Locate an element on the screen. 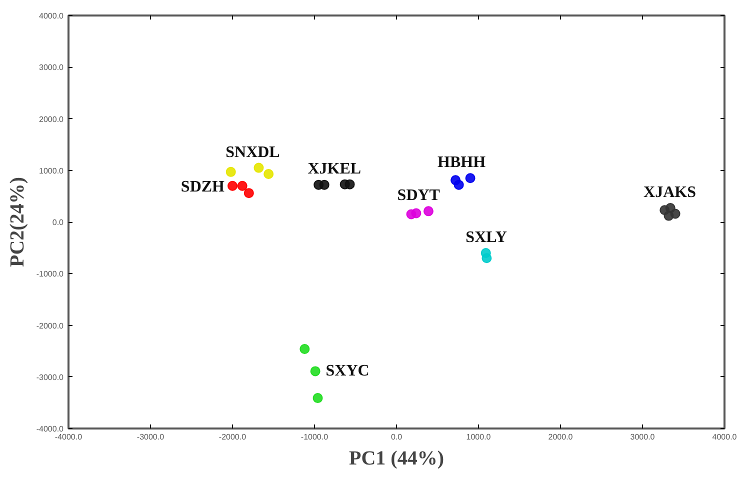  x-tick-label: -1000.0 is located at coordinates (314, 437).